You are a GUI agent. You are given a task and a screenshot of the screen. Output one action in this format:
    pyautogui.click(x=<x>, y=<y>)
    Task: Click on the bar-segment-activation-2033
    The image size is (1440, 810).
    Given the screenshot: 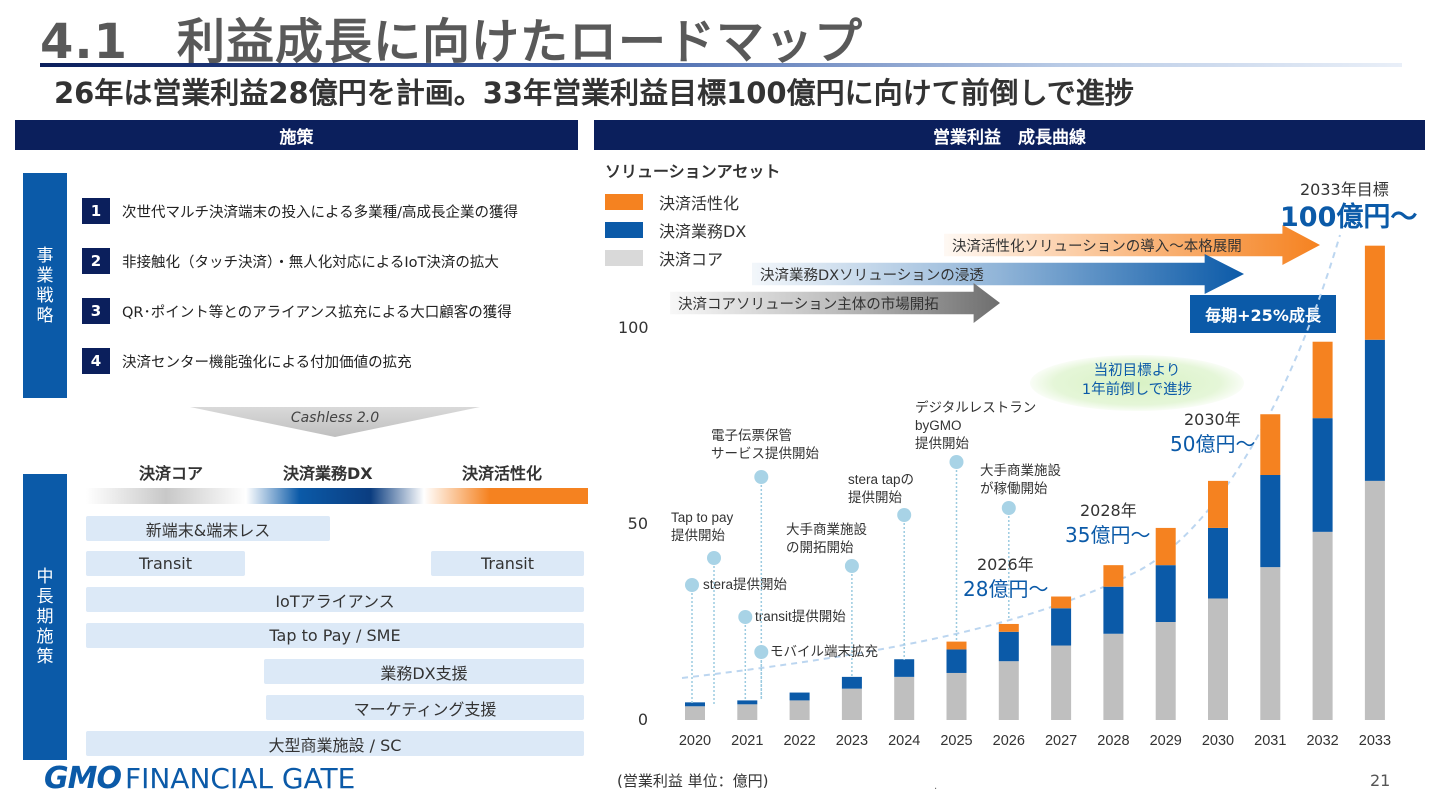 What is the action you would take?
    pyautogui.click(x=1374, y=292)
    